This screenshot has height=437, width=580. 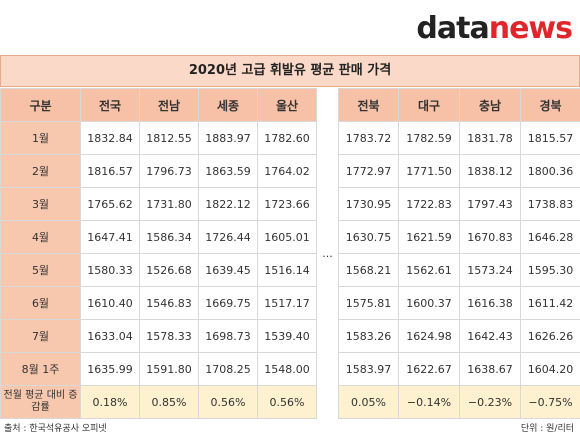 What do you see at coordinates (40, 237) in the screenshot?
I see `row-header: 4월` at bounding box center [40, 237].